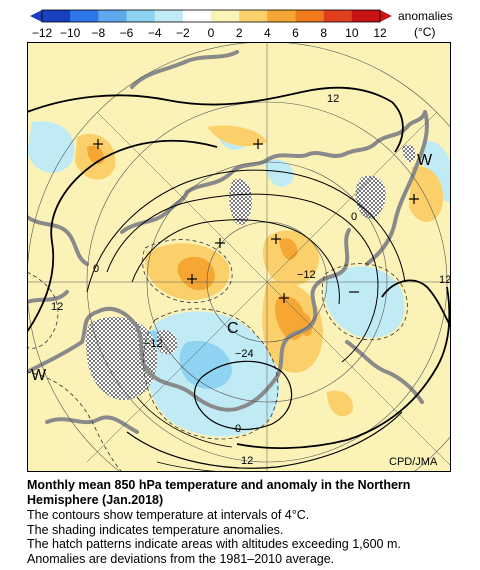 This screenshot has height=570, width=480. What do you see at coordinates (183, 33) in the screenshot?
I see `colorbar-tick-label: −2` at bounding box center [183, 33].